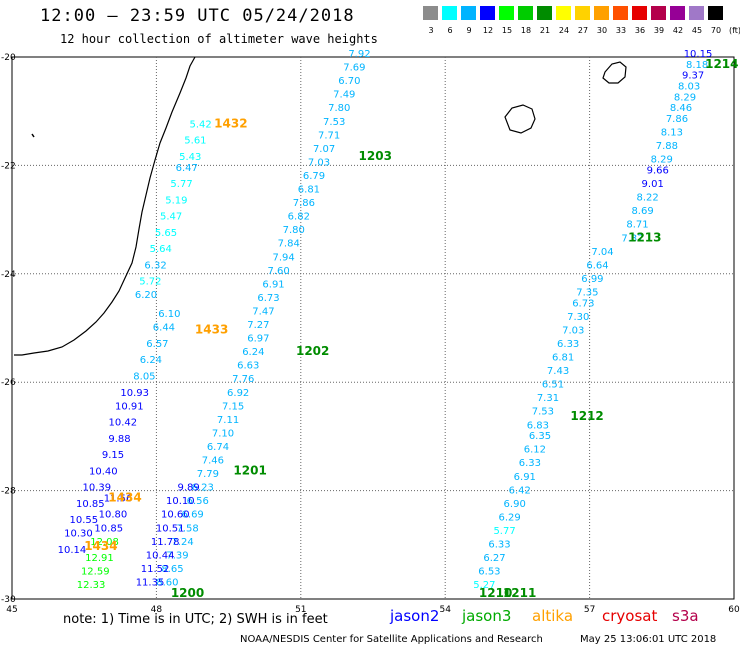 The image size is (740, 650). I want to click on wave-height-value: 6.29, so click(510, 517).